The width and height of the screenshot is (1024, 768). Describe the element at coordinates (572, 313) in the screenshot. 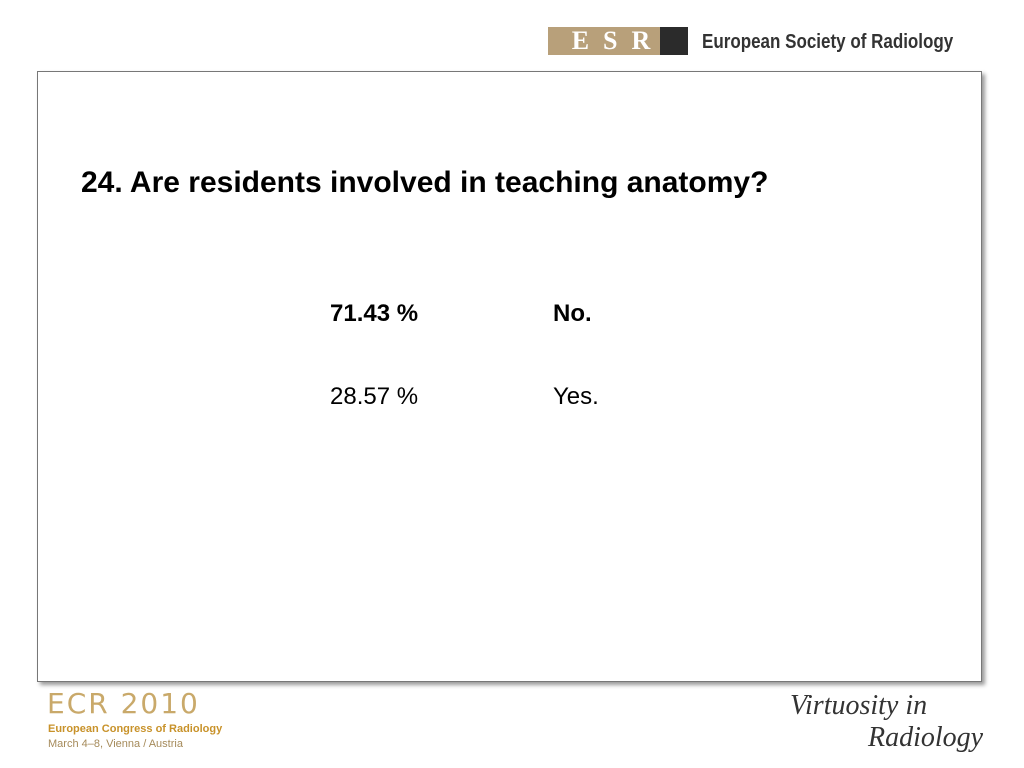

I see `answer: No.` at that location.